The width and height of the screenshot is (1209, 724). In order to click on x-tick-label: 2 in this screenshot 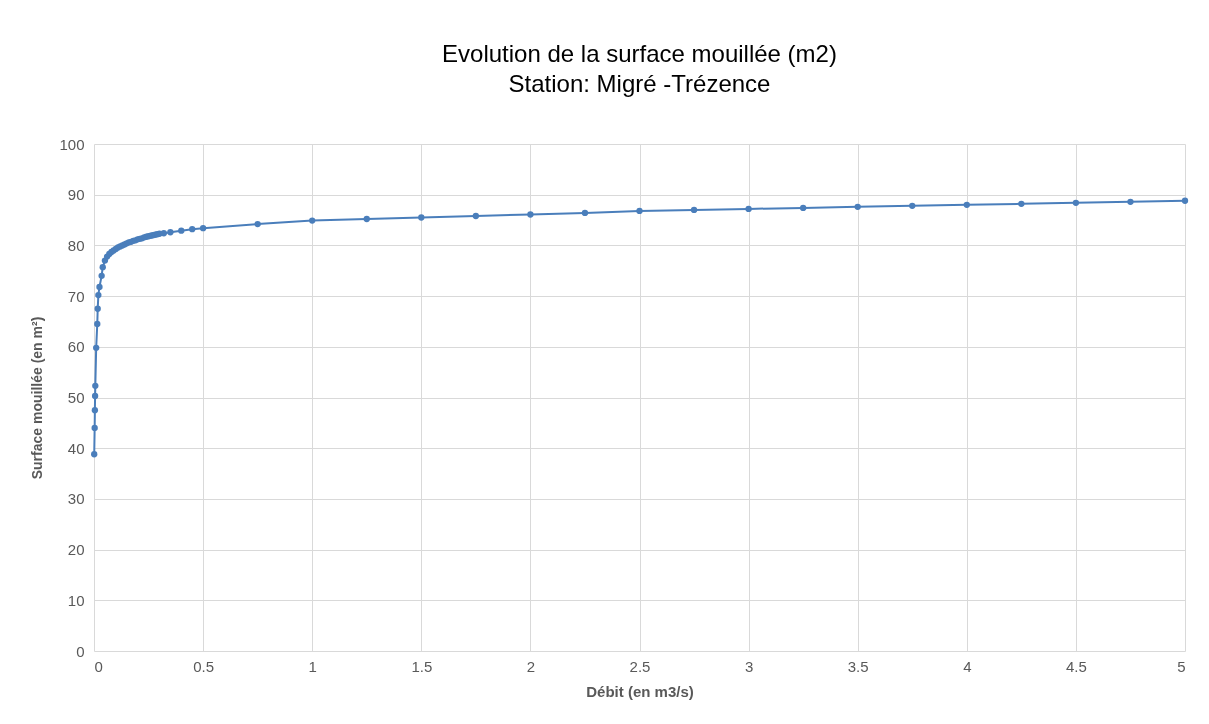, I will do `click(531, 666)`.